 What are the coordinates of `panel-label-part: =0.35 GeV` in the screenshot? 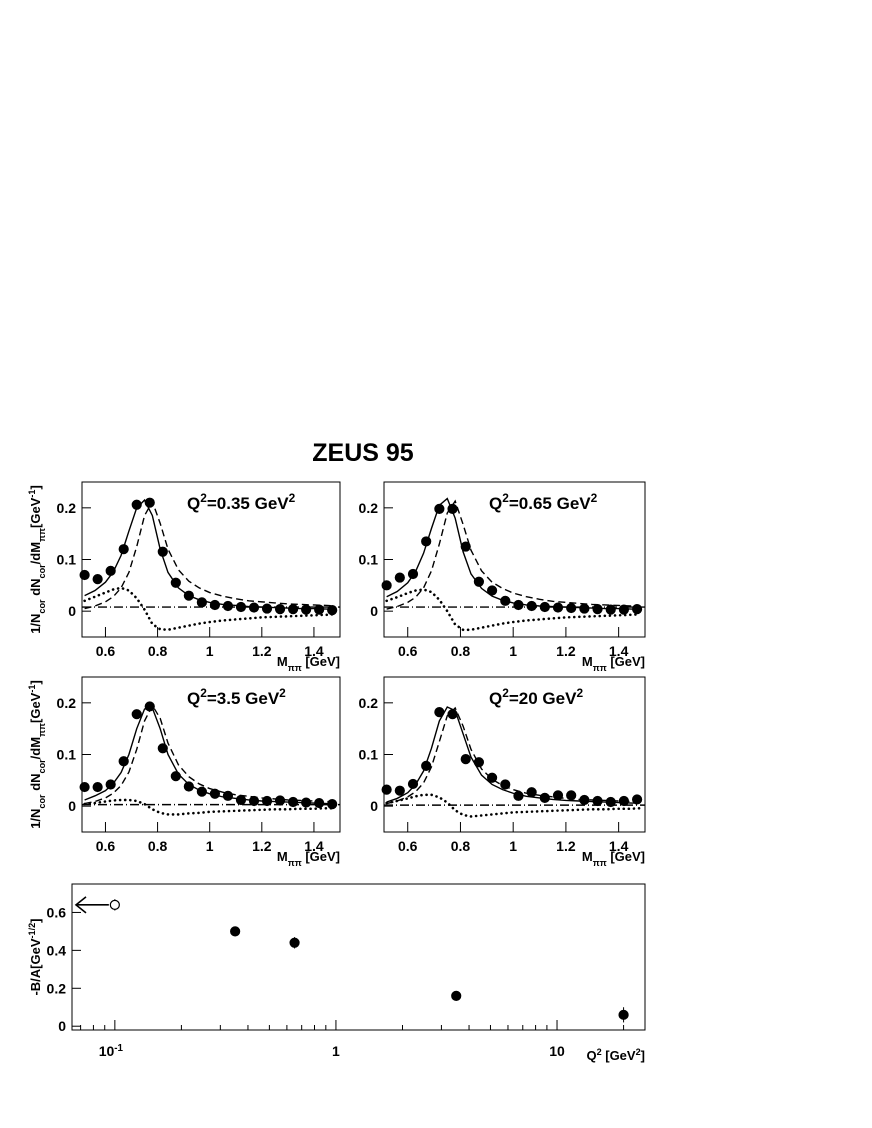 It's located at (248, 503).